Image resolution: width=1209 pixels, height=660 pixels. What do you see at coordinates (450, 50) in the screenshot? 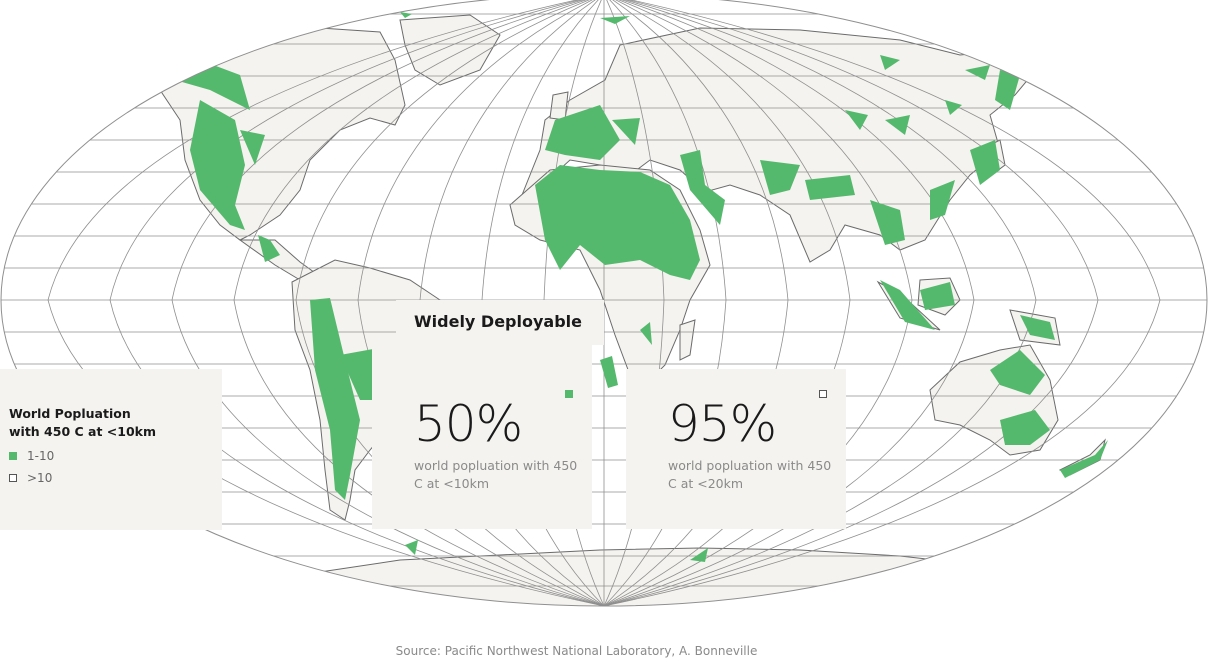
I see `greenland` at bounding box center [450, 50].